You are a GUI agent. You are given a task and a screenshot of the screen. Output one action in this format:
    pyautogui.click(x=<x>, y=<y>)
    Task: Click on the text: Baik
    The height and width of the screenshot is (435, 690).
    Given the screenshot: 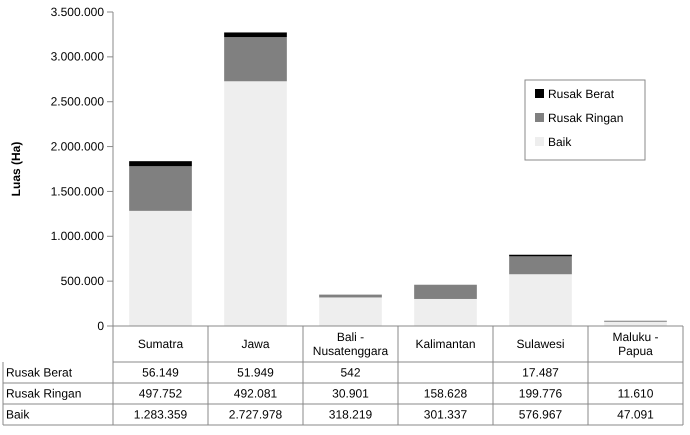 What is the action you would take?
    pyautogui.click(x=18, y=415)
    